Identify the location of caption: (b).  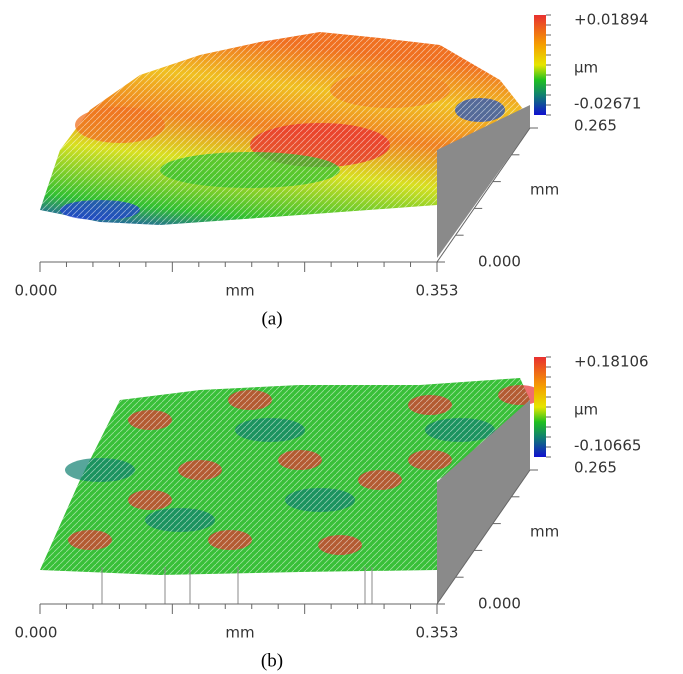
(272, 660).